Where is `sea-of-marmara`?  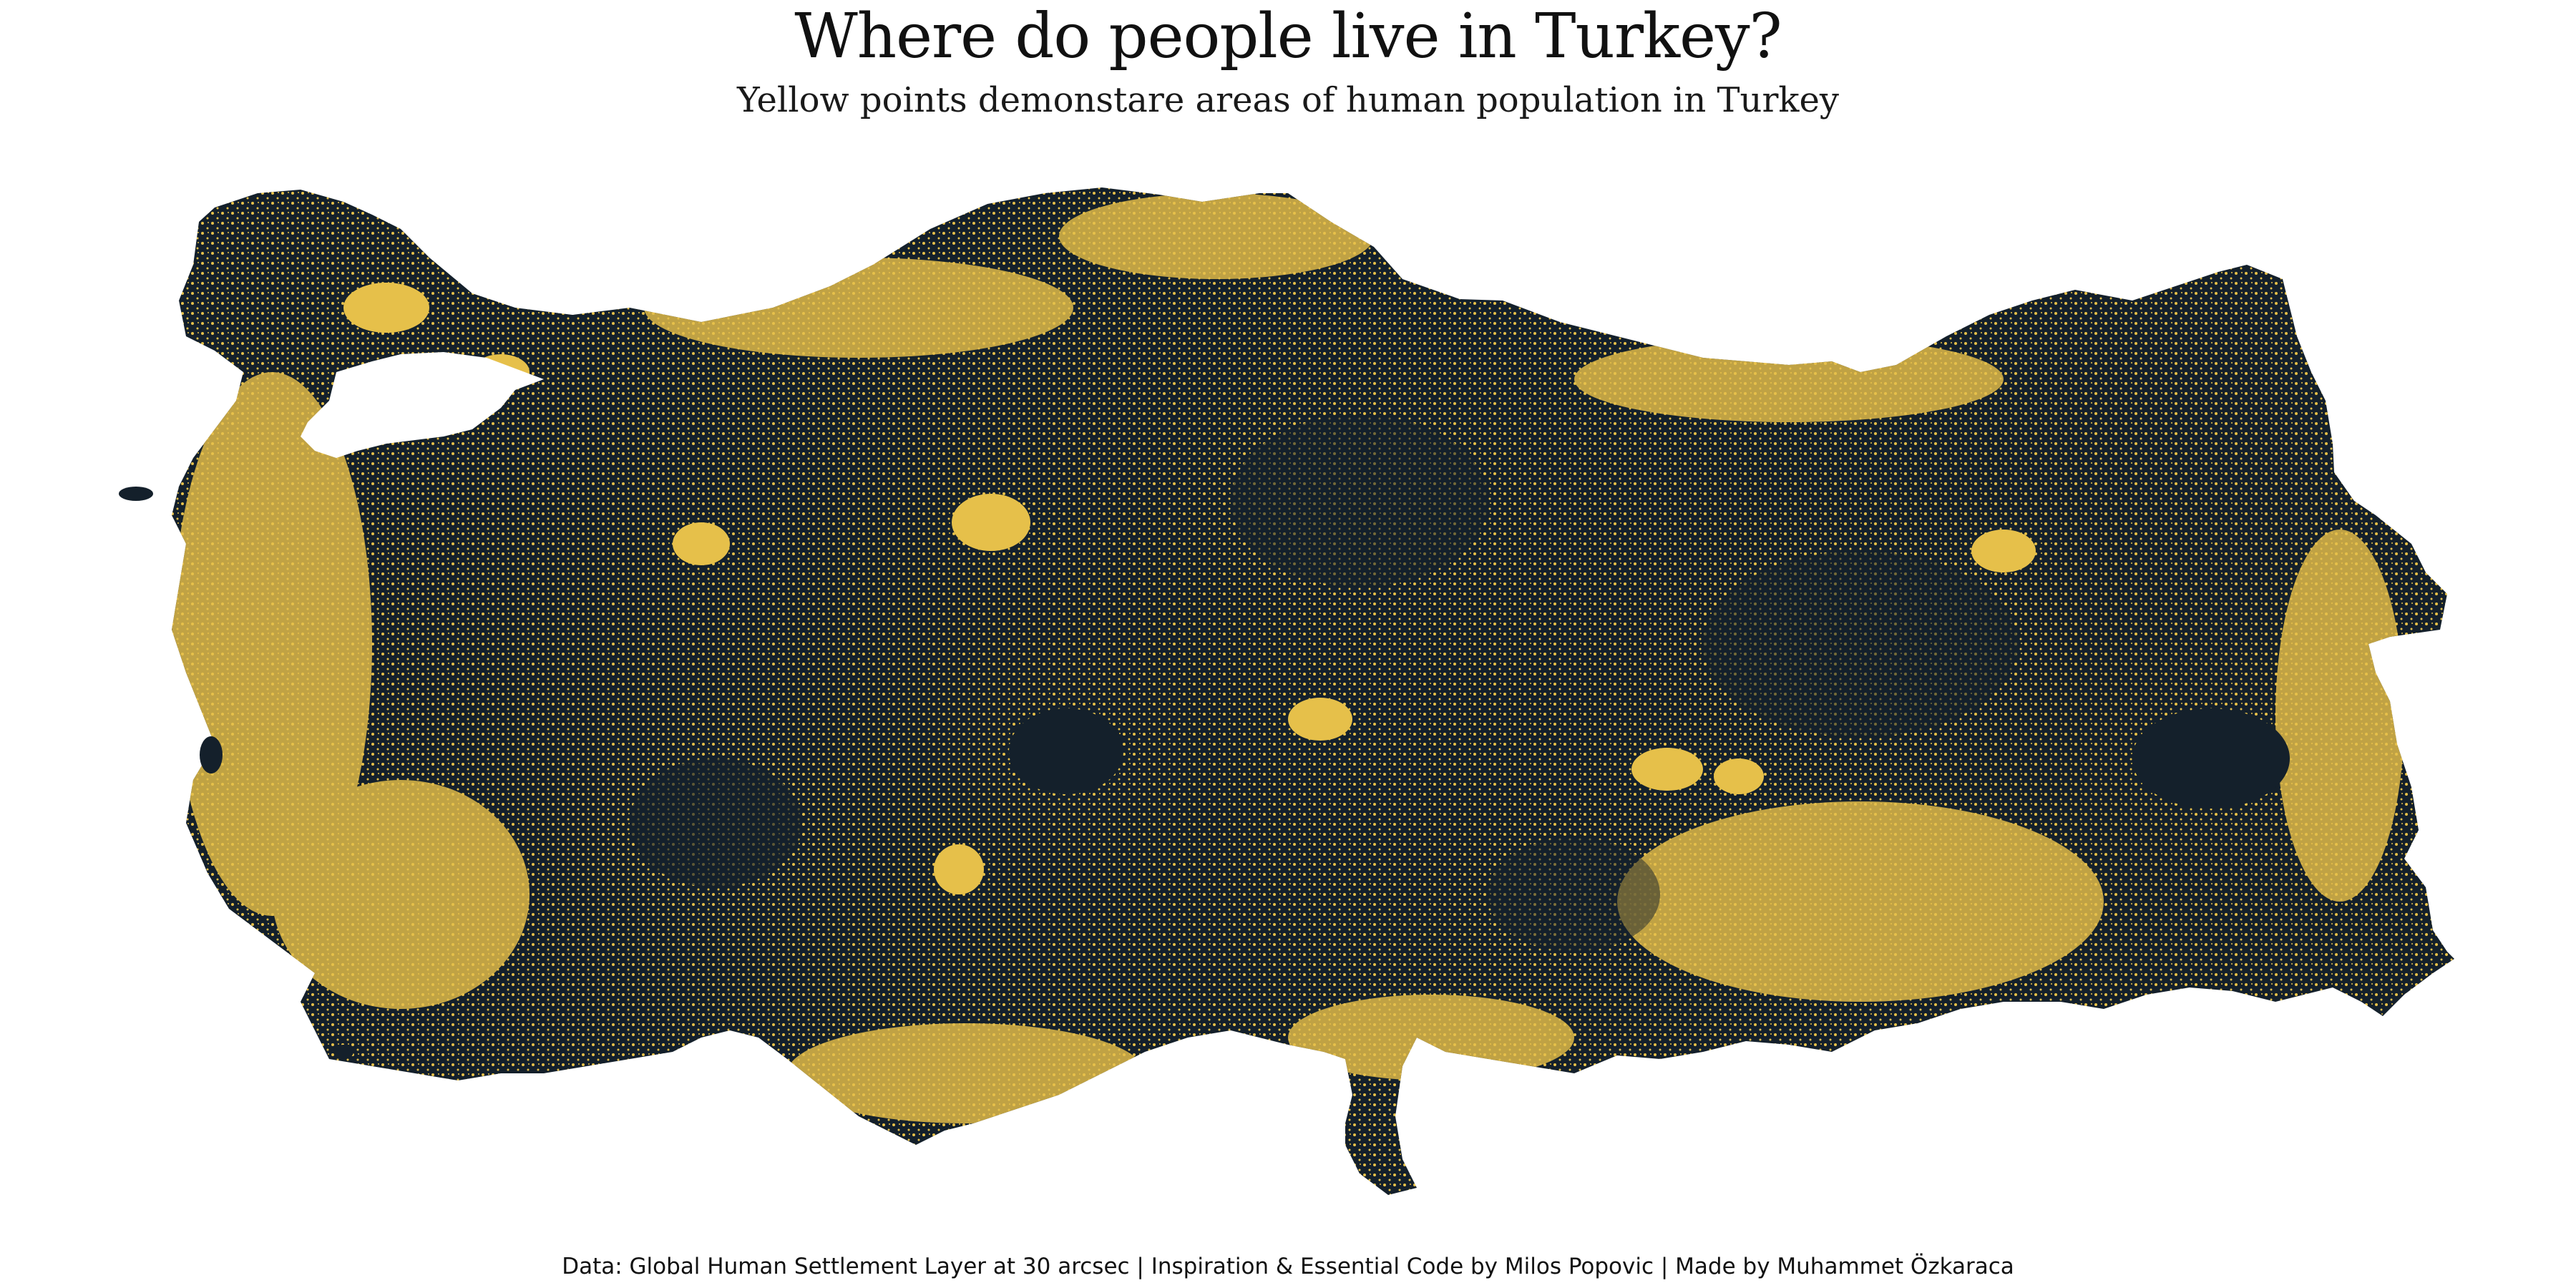 sea-of-marmara is located at coordinates (422, 405).